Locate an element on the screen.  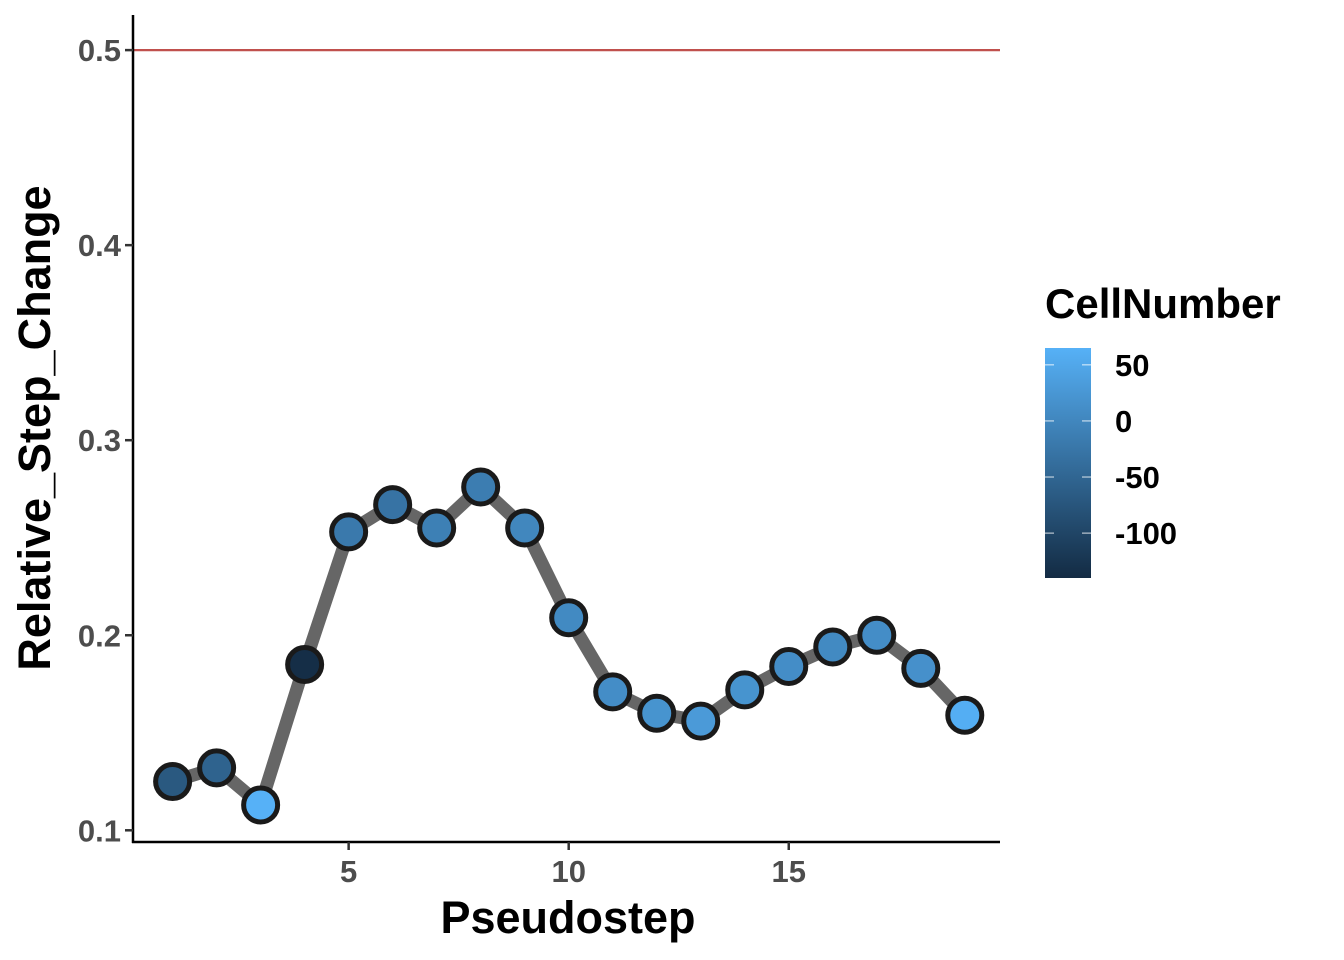
colorbar is located at coordinates (1068, 463).